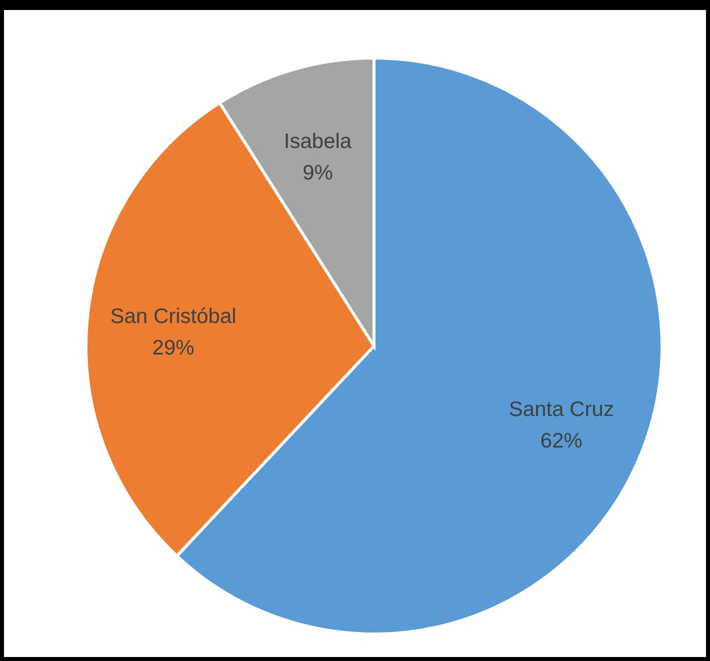  Describe the element at coordinates (561, 410) in the screenshot. I see `slice-label: Santa Cruz` at that location.